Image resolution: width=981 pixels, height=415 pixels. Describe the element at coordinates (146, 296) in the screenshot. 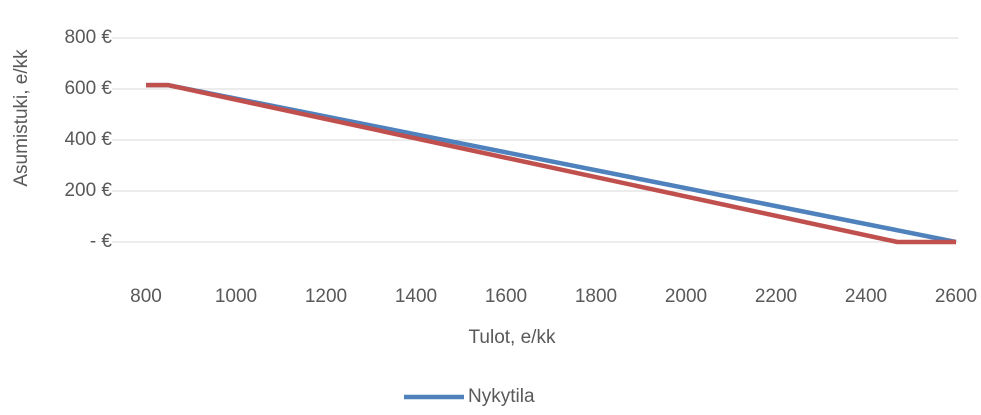

I see `x-tick-label: 800` at that location.